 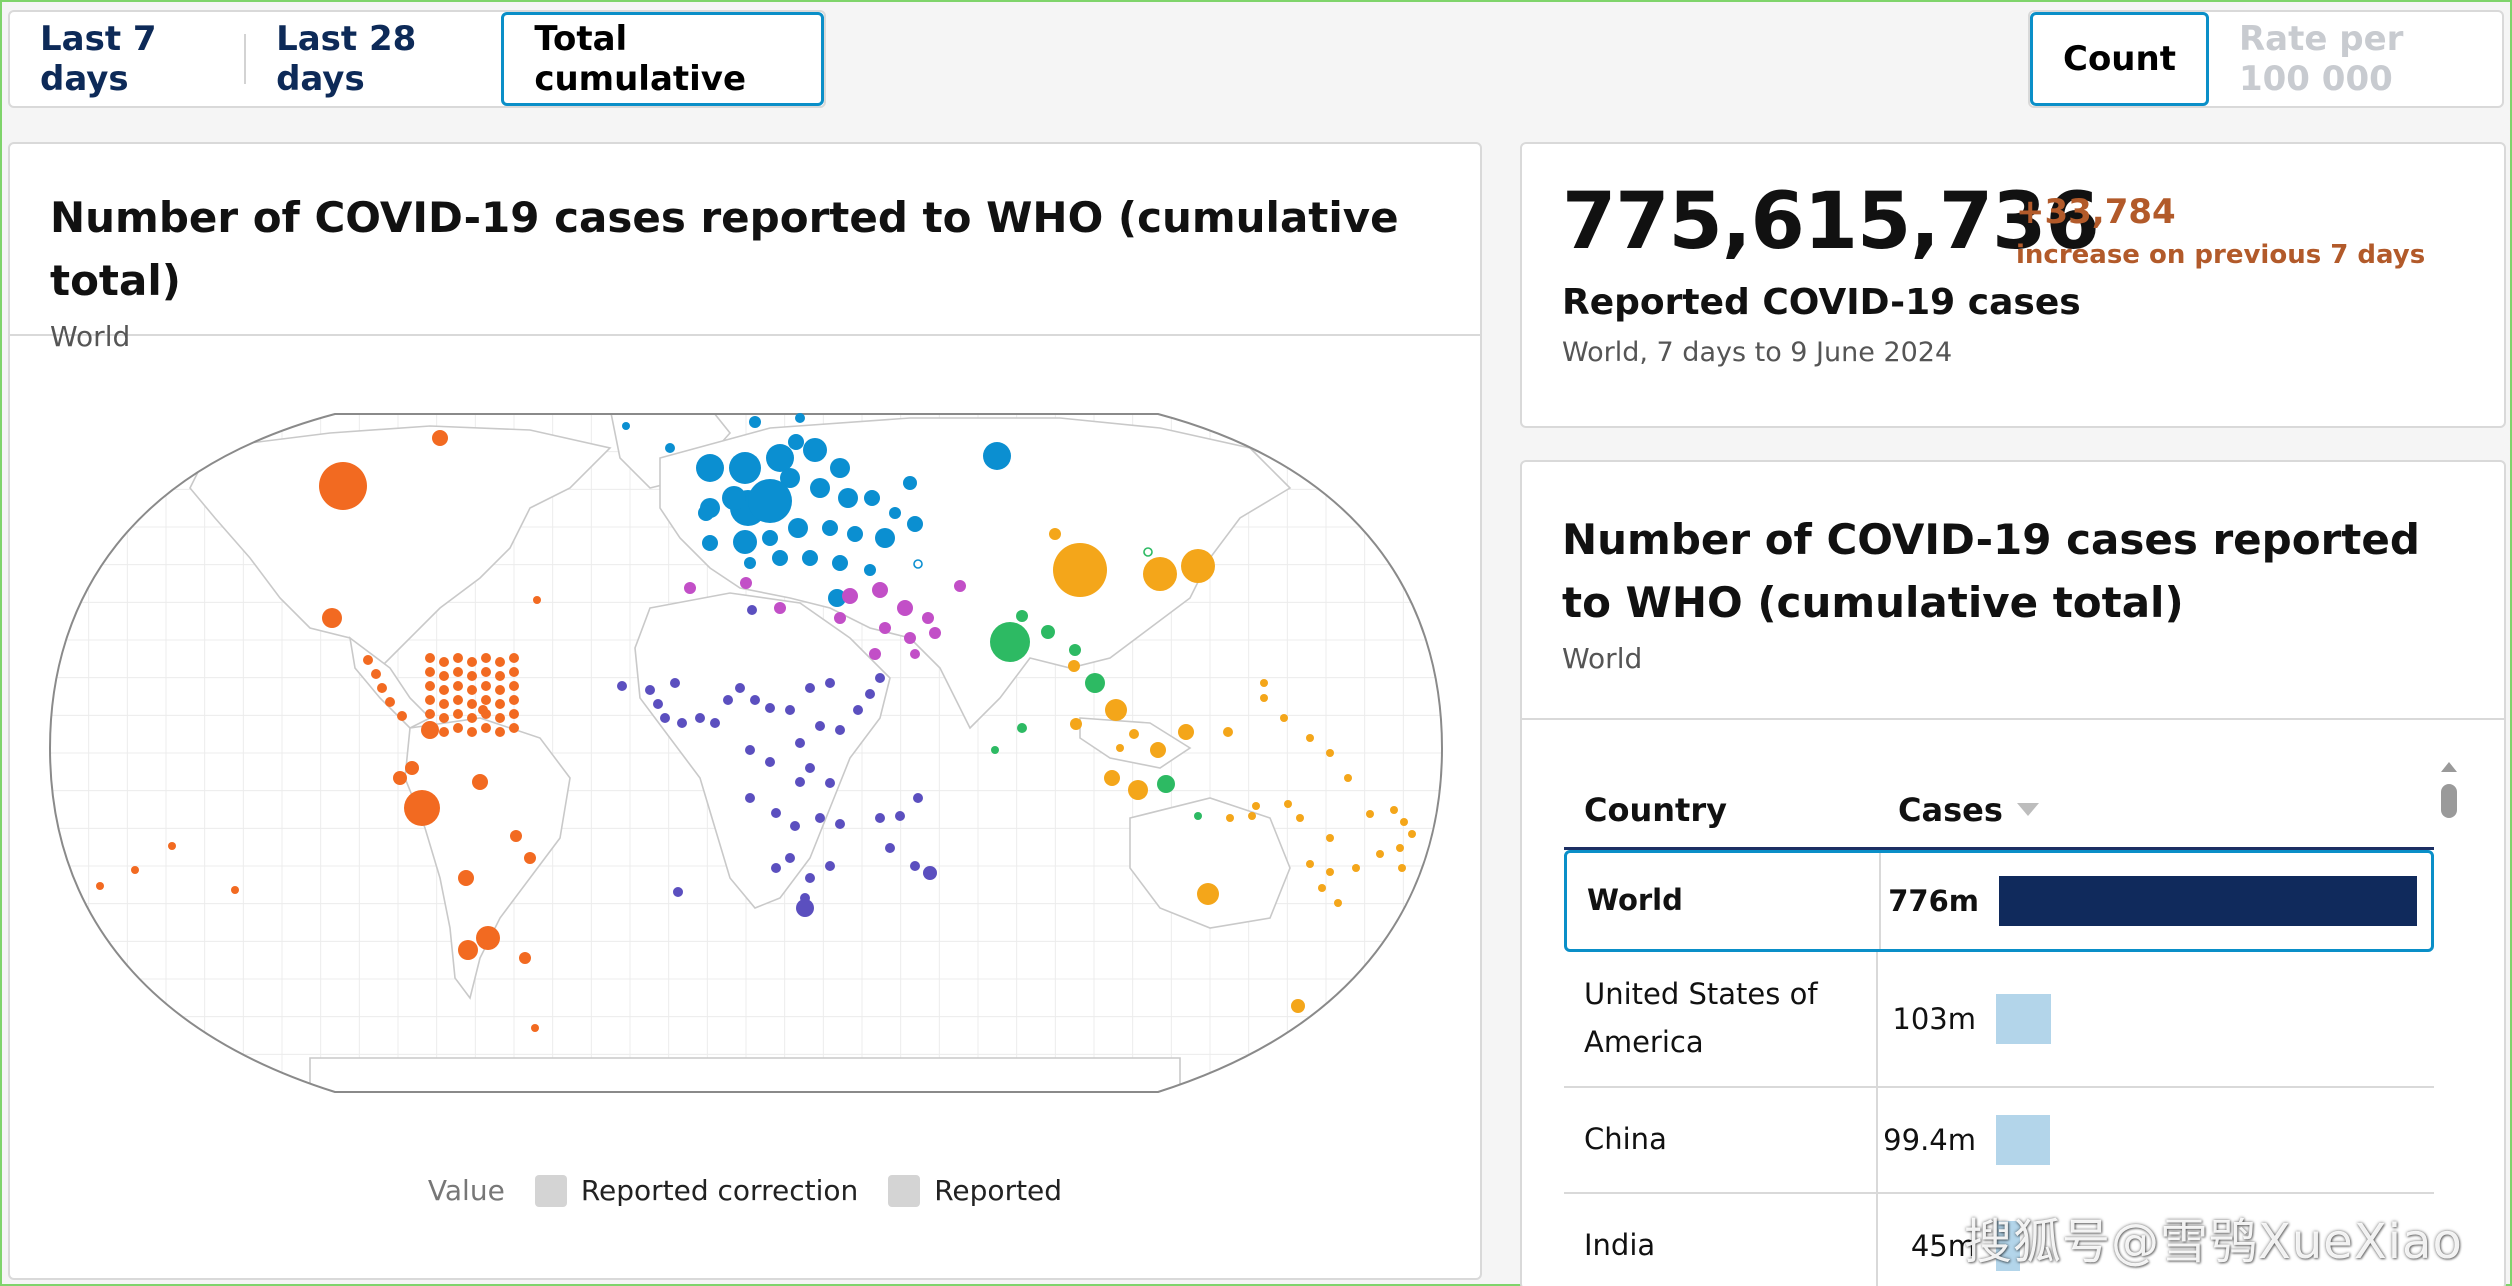 I want to click on south-east-asia-ring, so click(x=1148, y=552).